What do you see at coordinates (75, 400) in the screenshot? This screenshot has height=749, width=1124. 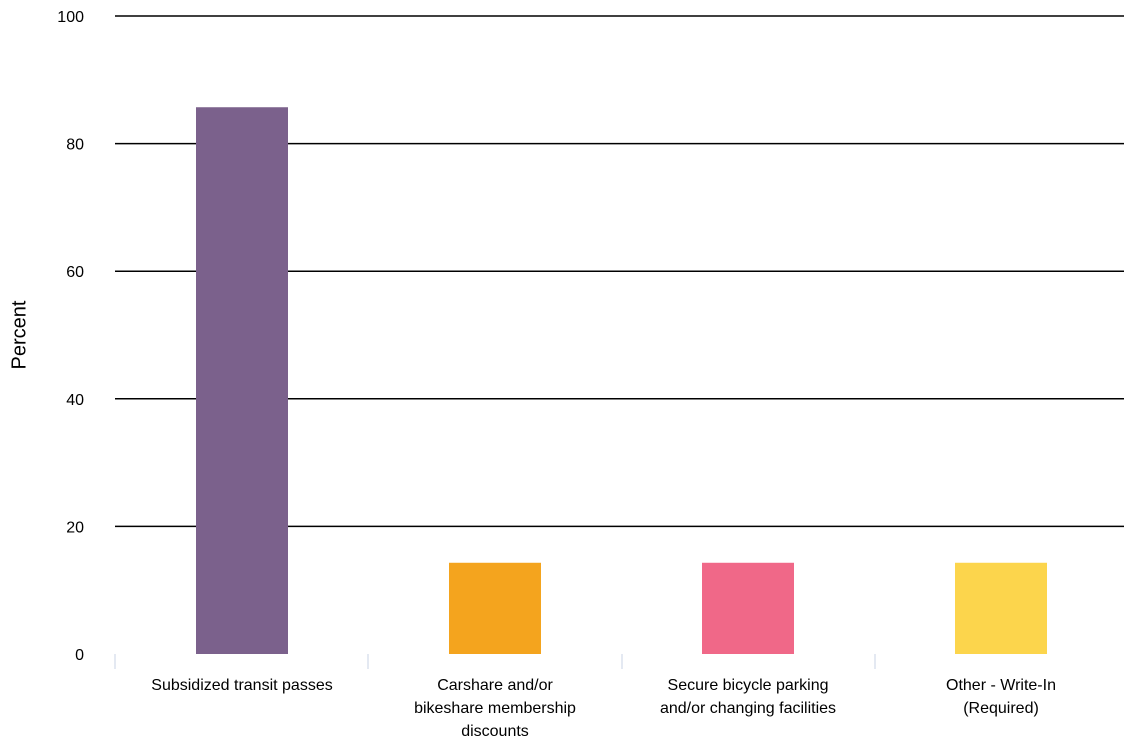 I see `y-tick-label: 40` at bounding box center [75, 400].